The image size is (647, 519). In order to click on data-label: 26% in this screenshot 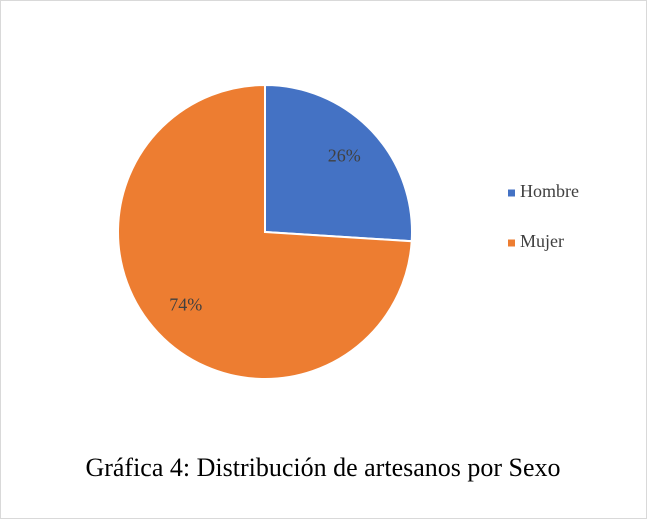, I will do `click(344, 156)`.